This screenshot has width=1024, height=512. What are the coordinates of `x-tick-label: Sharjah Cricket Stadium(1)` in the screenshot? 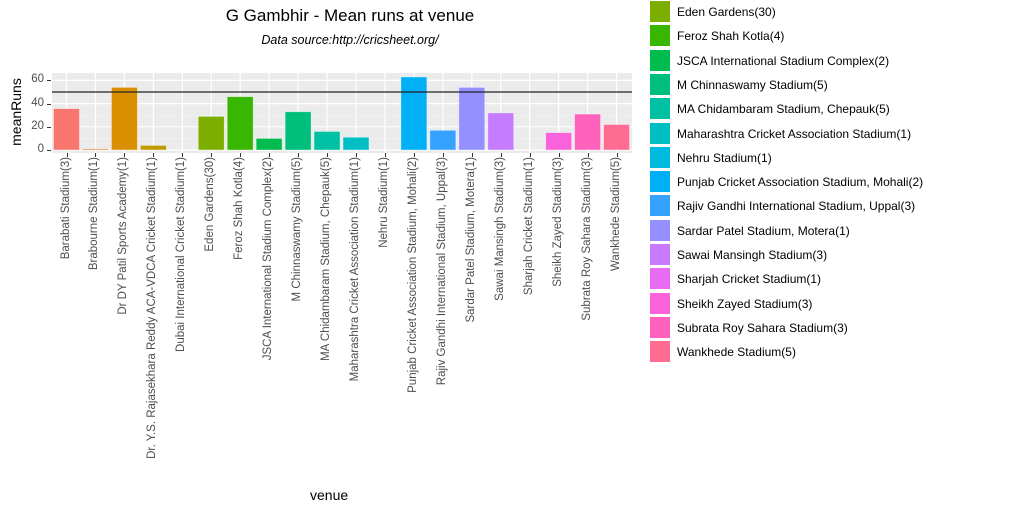 It's located at (528, 226).